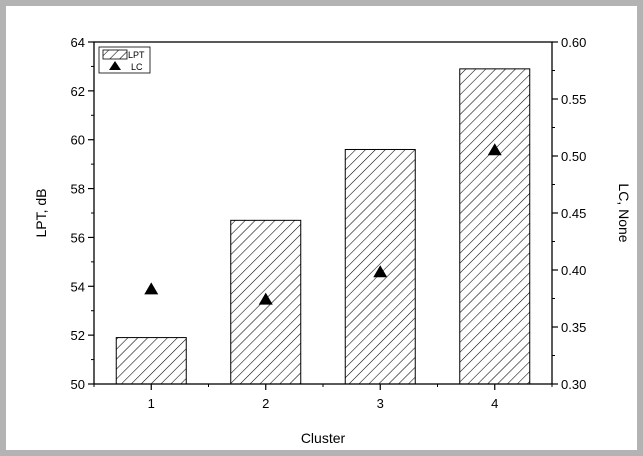 This screenshot has width=643, height=456. I want to click on legend: LPT LC, so click(124, 60).